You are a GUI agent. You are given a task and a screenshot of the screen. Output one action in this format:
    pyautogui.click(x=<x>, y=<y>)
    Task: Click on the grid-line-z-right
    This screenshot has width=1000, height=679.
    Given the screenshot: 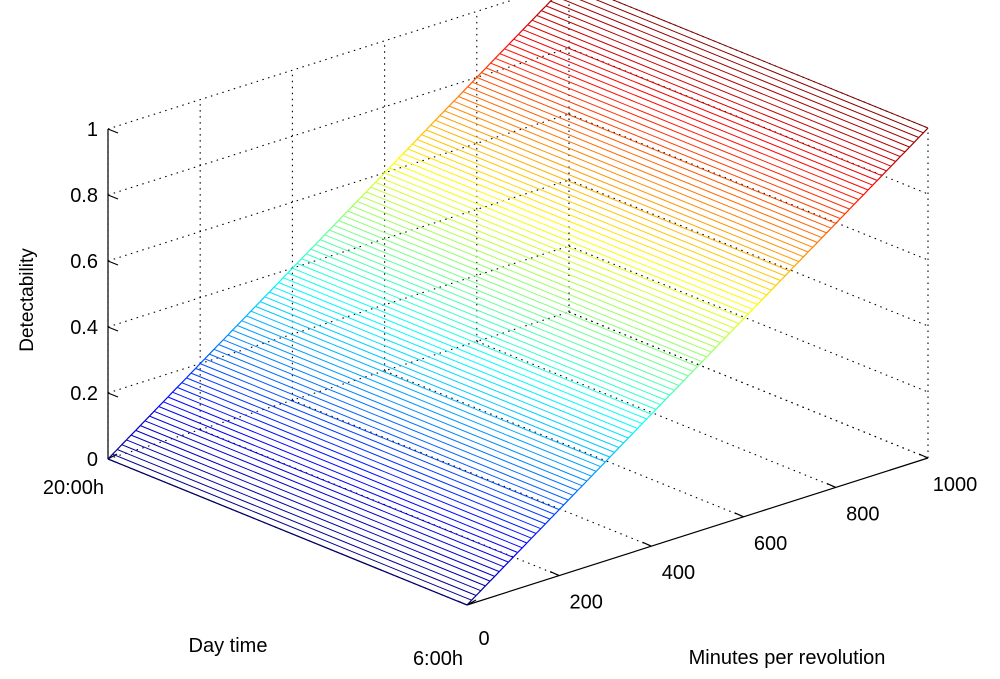 What is the action you would take?
    pyautogui.click(x=748, y=253)
    